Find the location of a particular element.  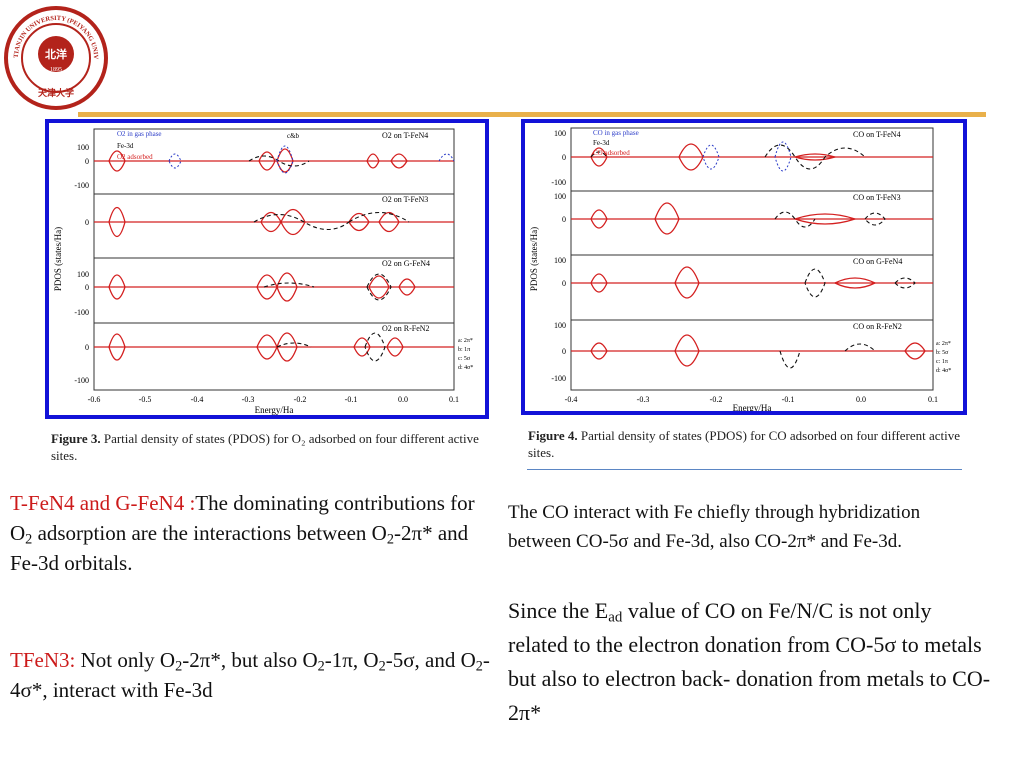

legend-entry: O2 in gas phase is located at coordinates (139, 134).